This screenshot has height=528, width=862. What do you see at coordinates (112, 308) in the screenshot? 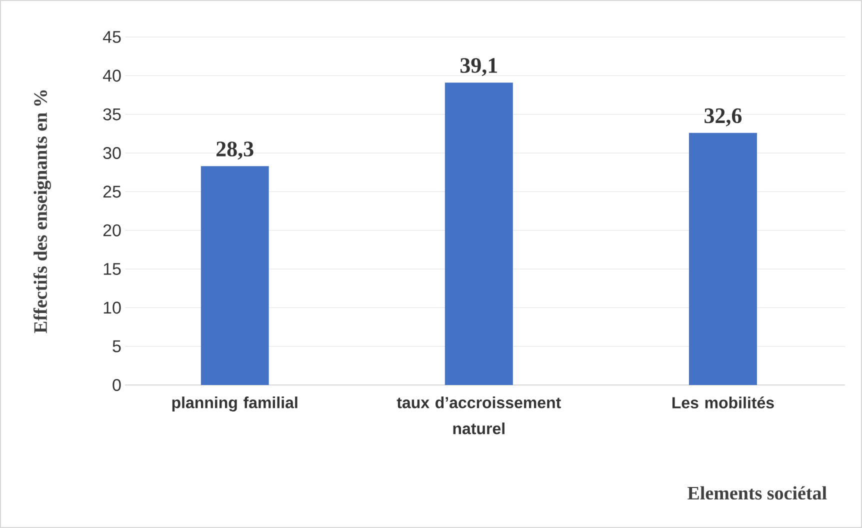
I see `y-tick-label: 10` at bounding box center [112, 308].